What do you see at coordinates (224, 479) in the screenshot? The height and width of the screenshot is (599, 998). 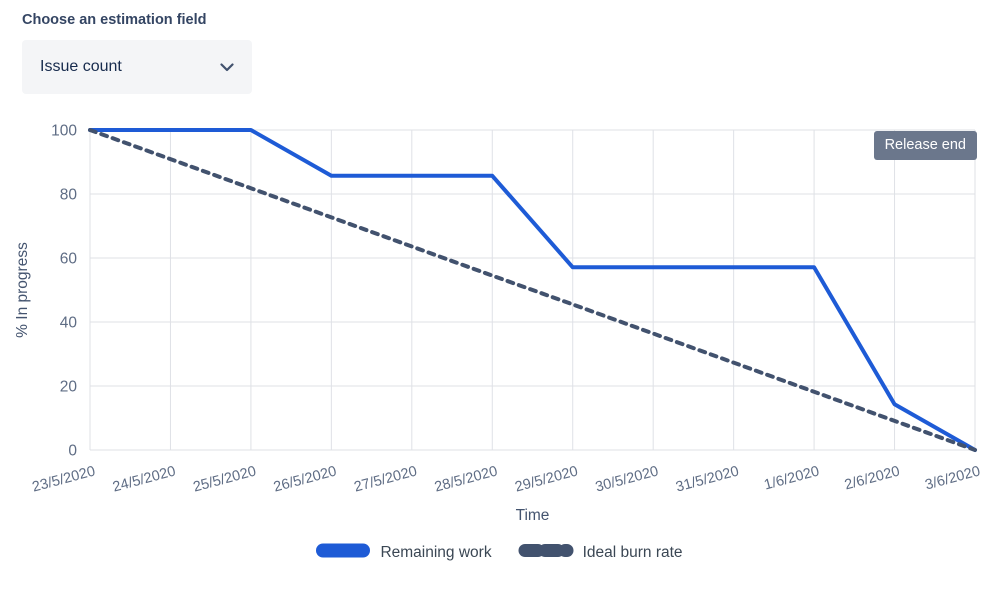 I see `x-tick-label: 25/5/2020` at bounding box center [224, 479].